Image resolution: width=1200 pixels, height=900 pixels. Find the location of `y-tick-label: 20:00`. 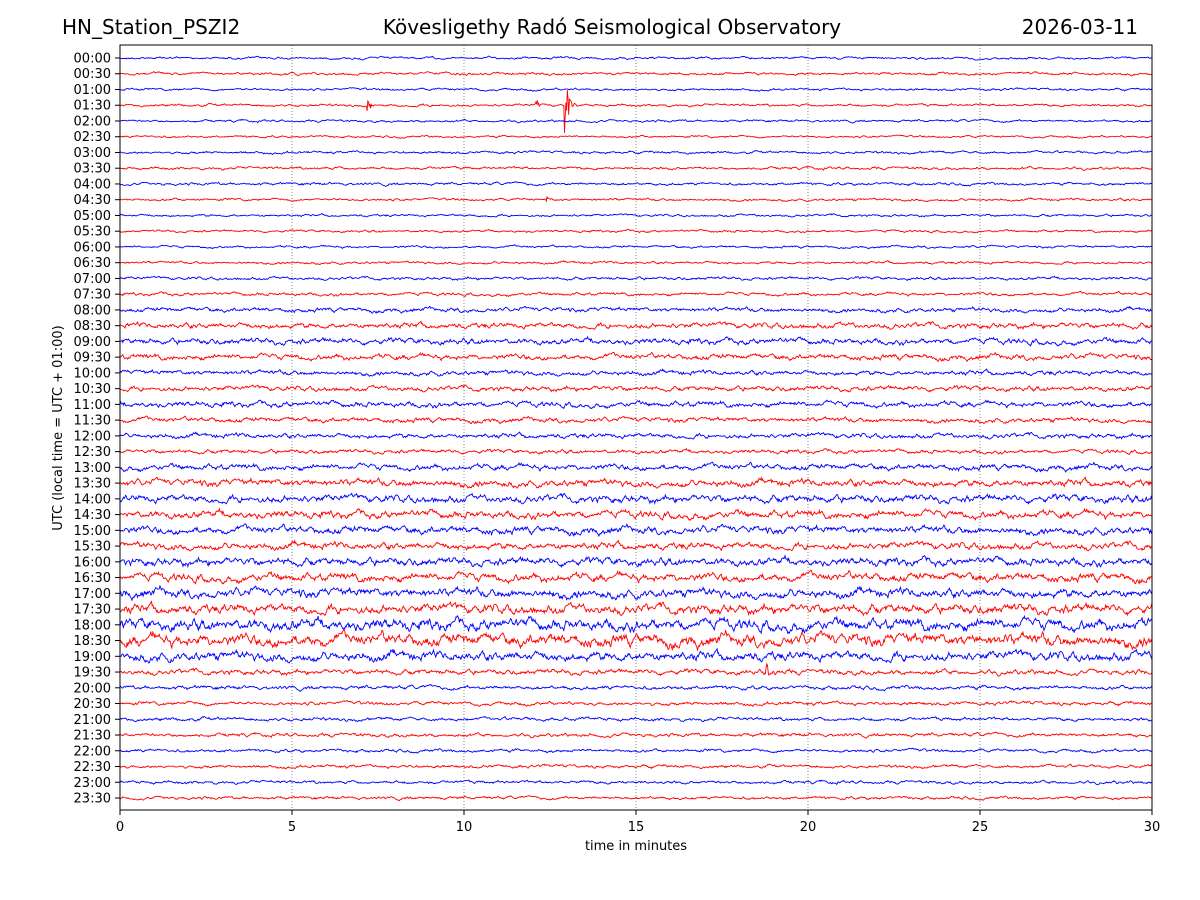

y-tick-label: 20:00 is located at coordinates (92, 688).